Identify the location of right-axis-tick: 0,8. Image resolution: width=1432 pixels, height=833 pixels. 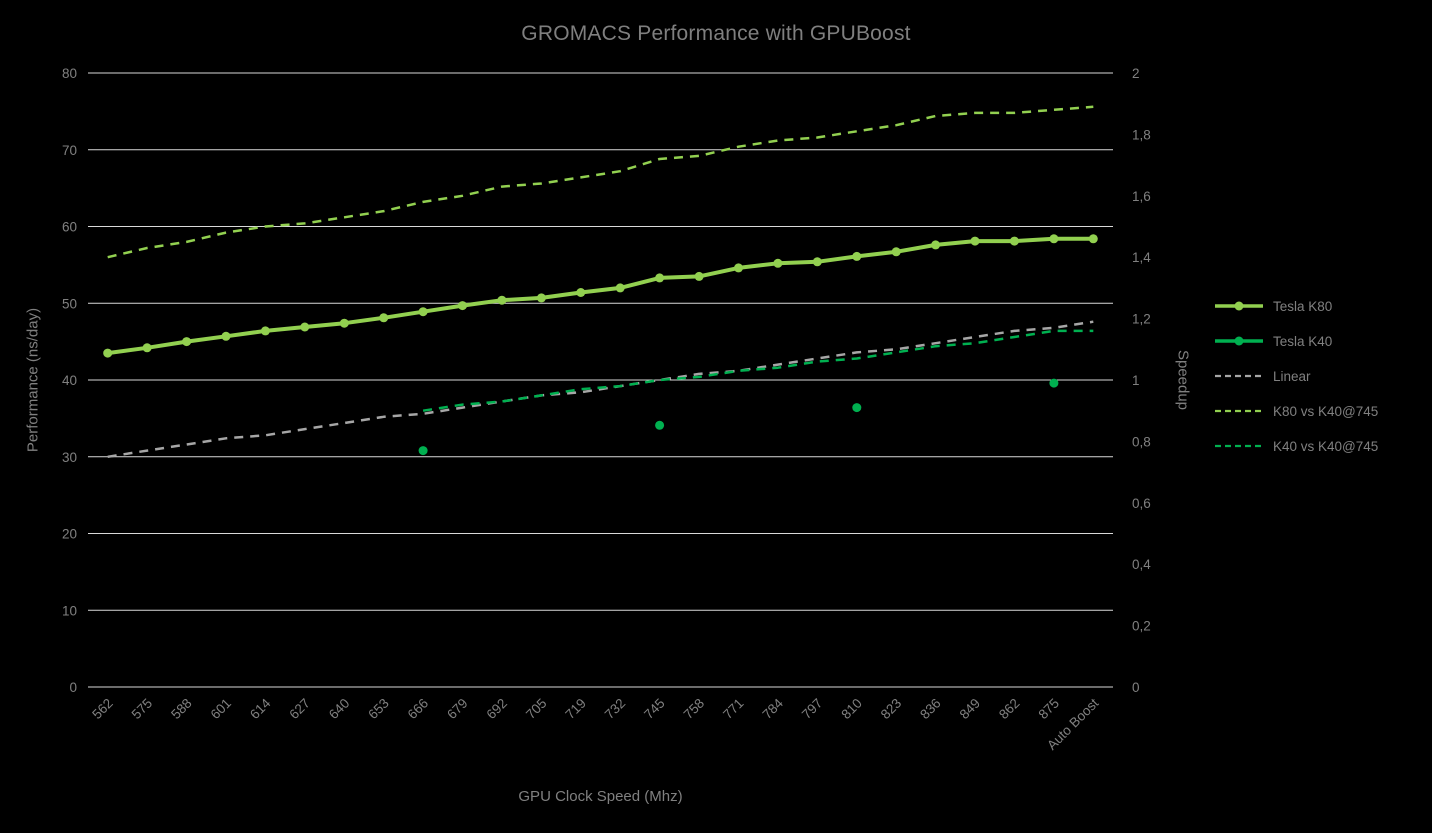
(1141, 441).